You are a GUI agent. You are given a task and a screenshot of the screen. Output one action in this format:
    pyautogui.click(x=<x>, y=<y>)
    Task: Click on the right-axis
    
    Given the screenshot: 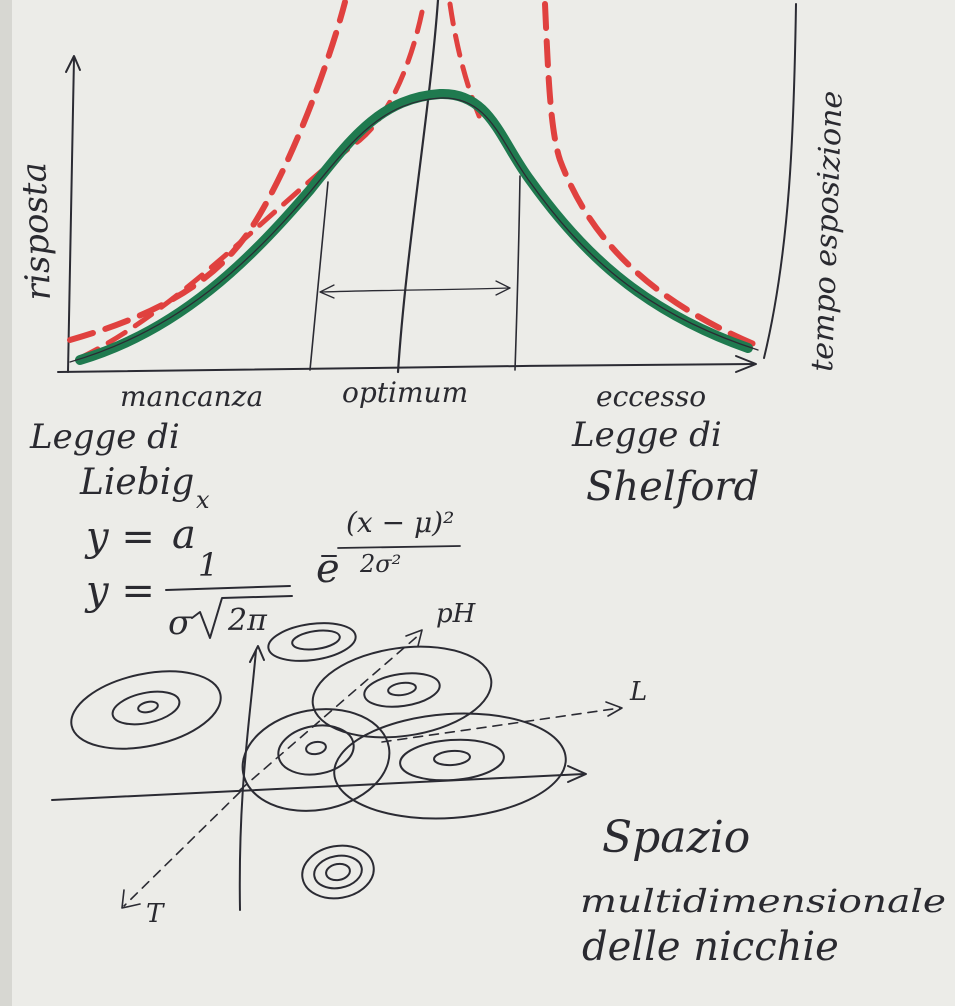 What is the action you would take?
    pyautogui.click(x=780, y=181)
    